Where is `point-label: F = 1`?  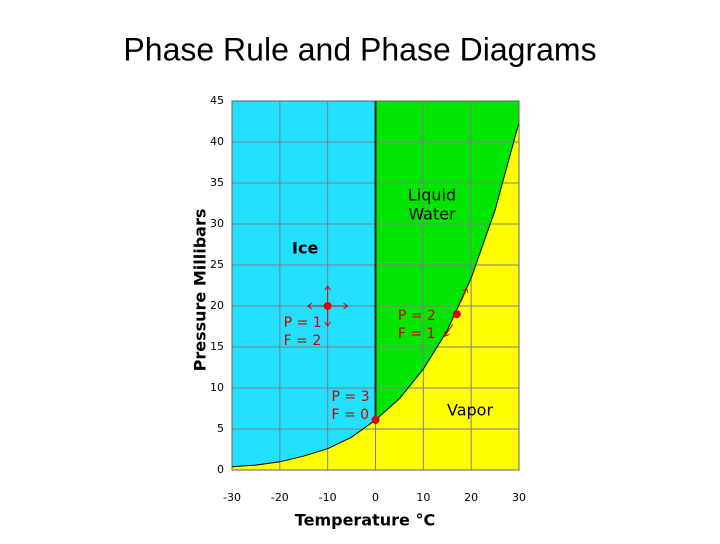
point-label: F = 1 is located at coordinates (417, 334).